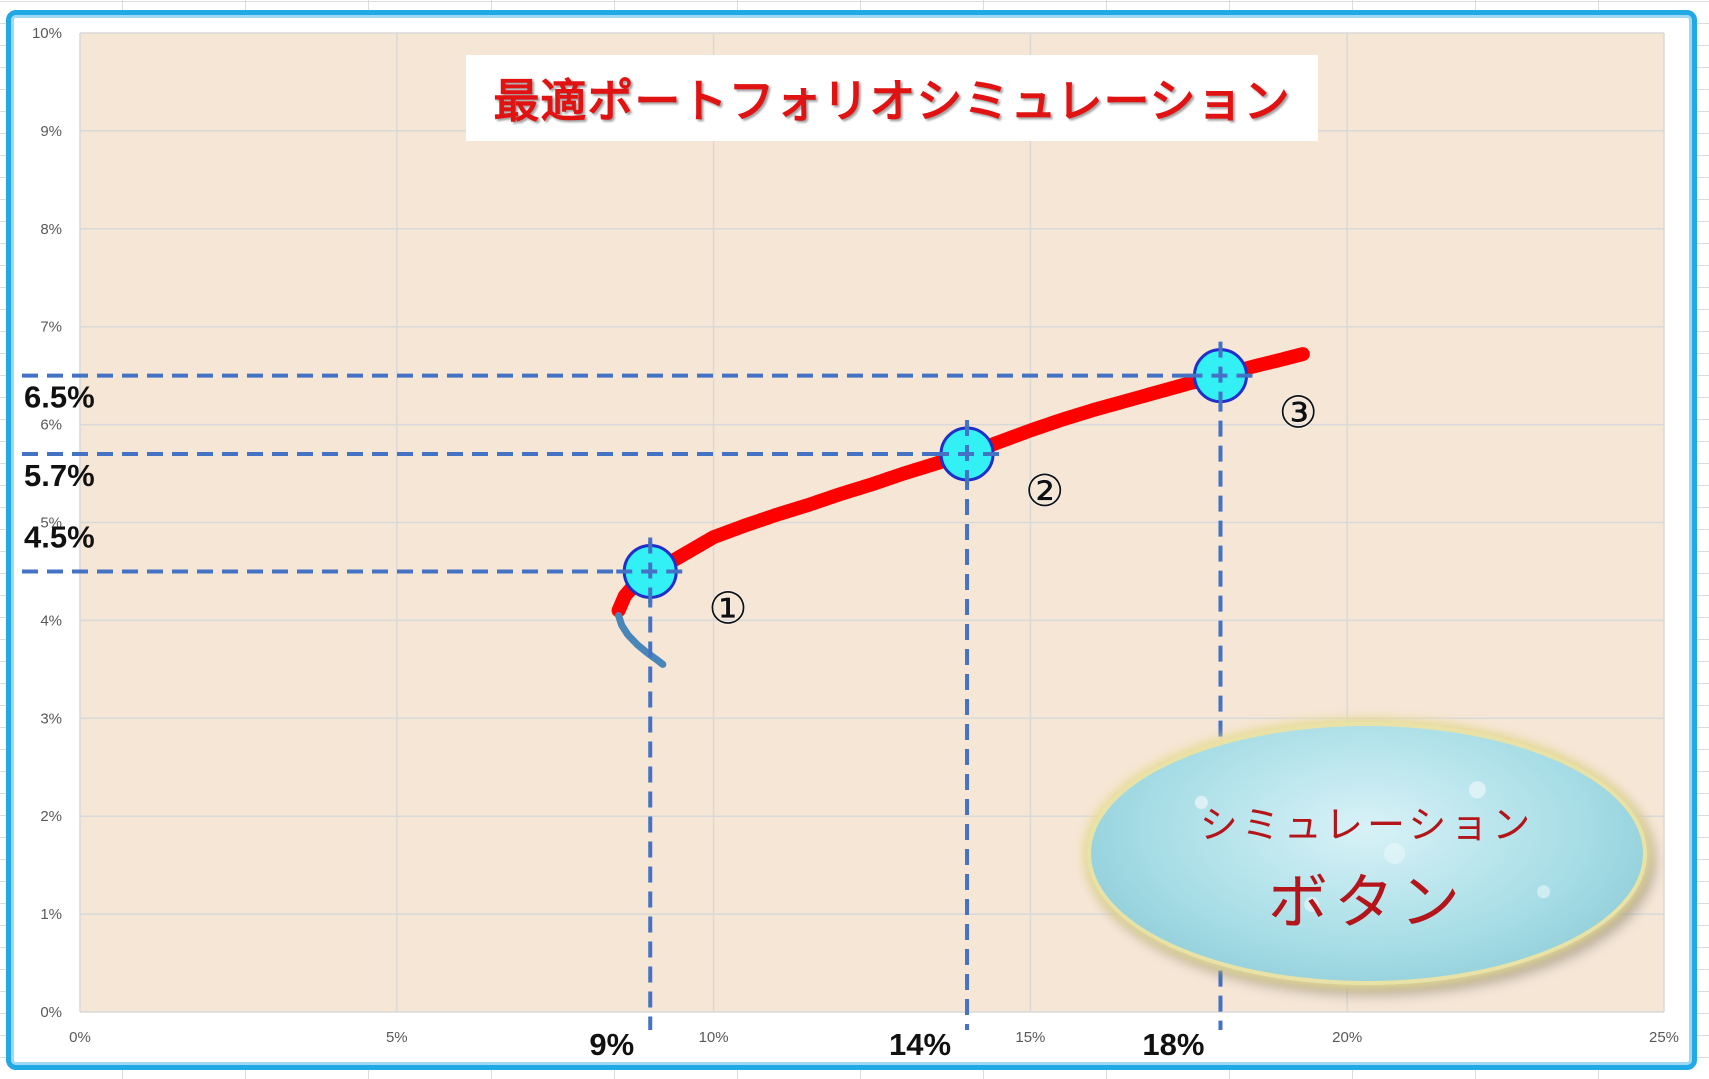 The image size is (1709, 1079). What do you see at coordinates (935, 473) in the screenshot?
I see `highlight-markers` at bounding box center [935, 473].